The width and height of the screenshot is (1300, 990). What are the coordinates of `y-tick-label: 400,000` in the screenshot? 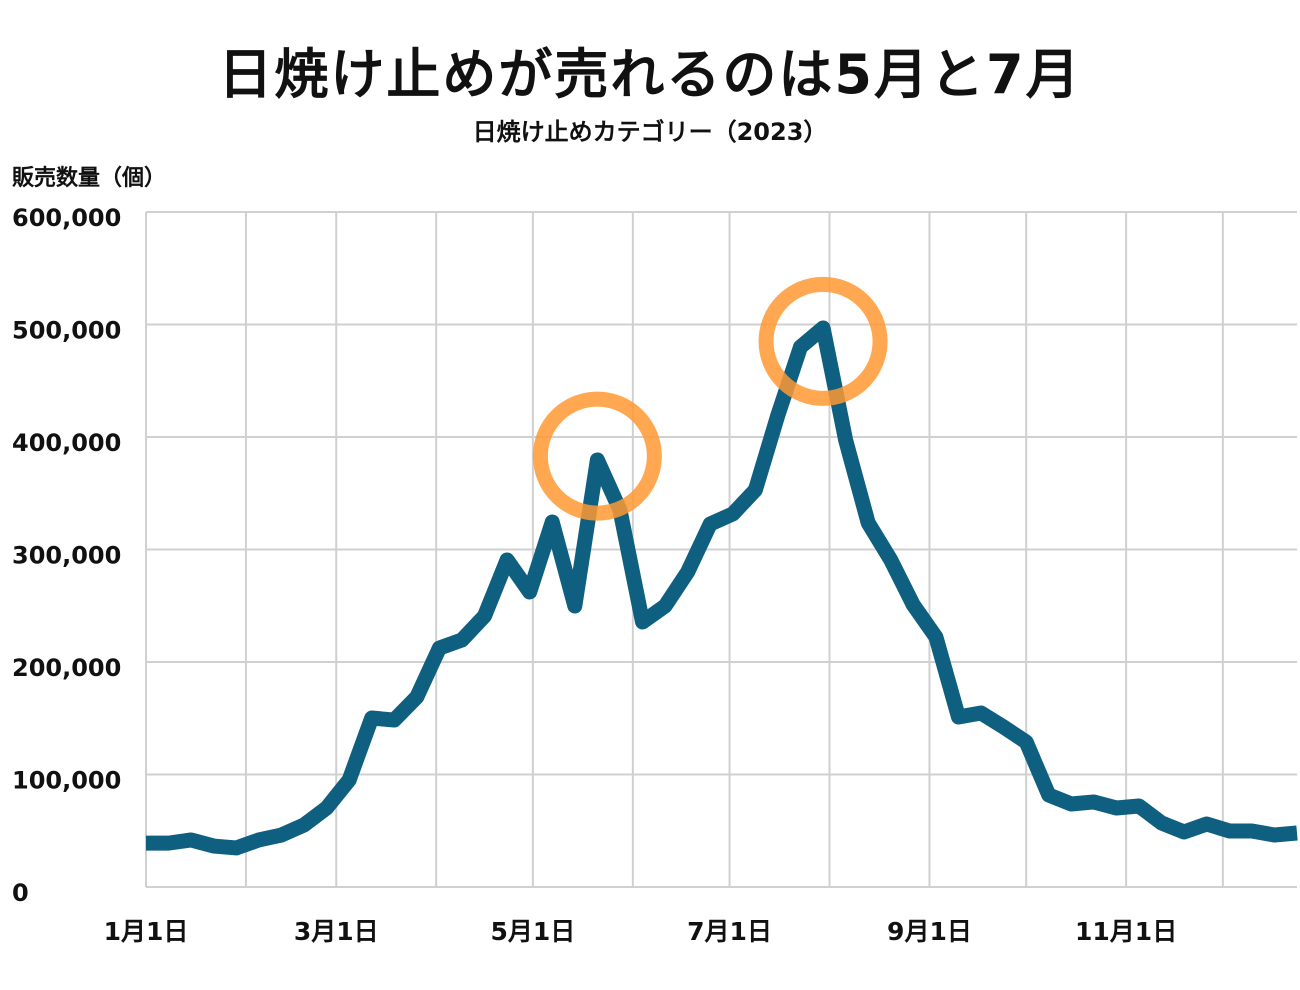 It's located at (66, 443).